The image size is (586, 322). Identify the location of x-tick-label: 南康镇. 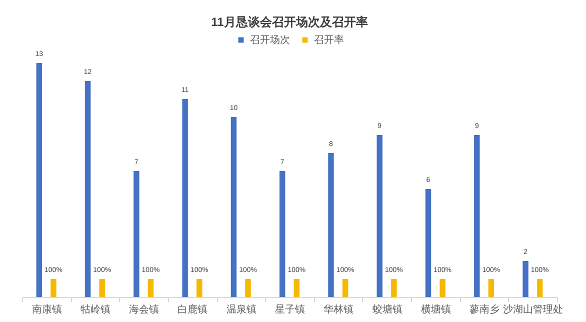
(47, 310).